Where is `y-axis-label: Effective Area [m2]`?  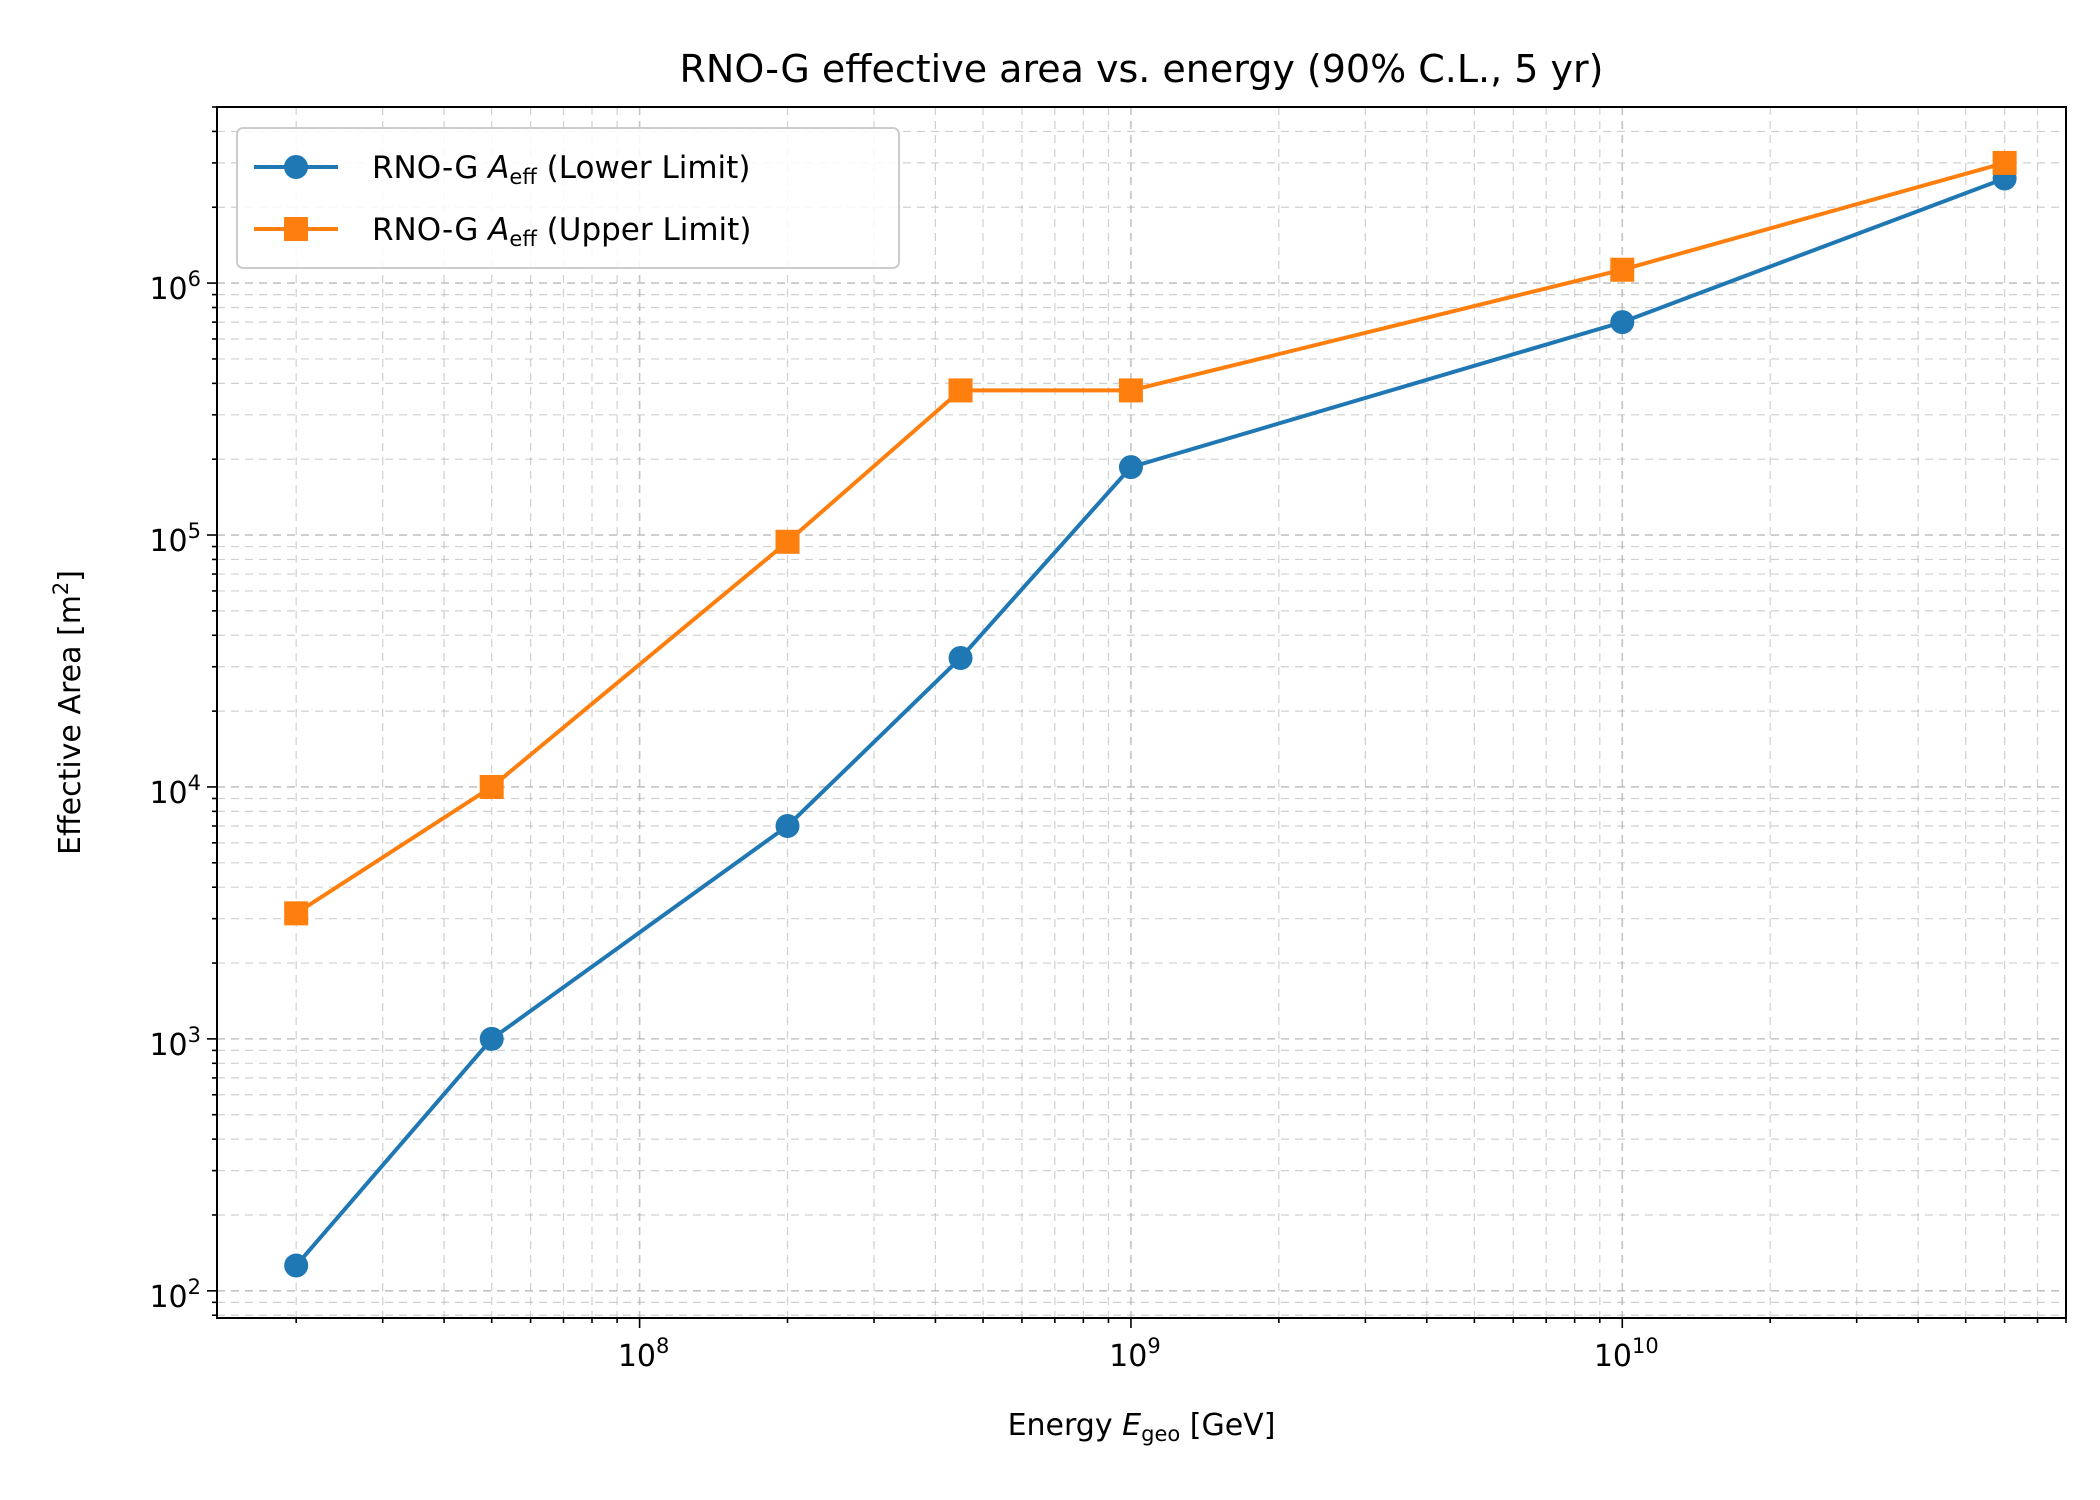
y-axis-label: Effective Area [m2] is located at coordinates (68, 712).